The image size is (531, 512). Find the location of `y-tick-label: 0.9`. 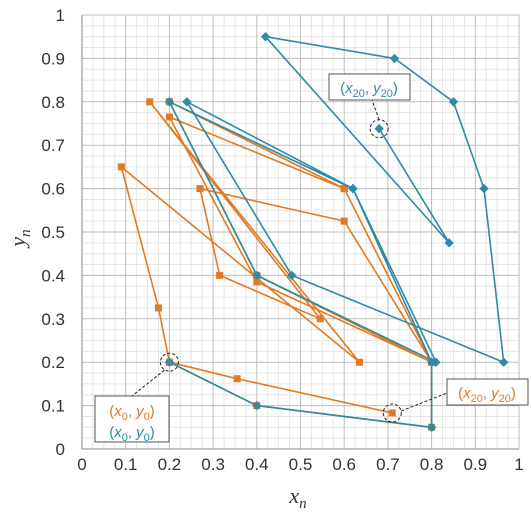

y-tick-label: 0.9 is located at coordinates (53, 58).